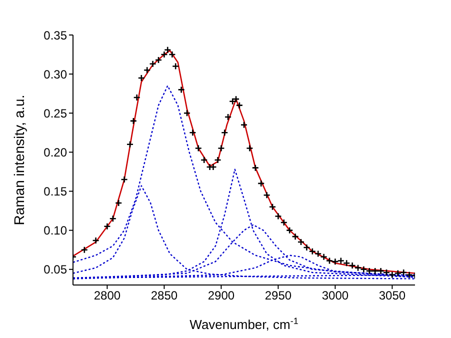  I want to click on y-tick-label: 0.20, so click(56, 152).